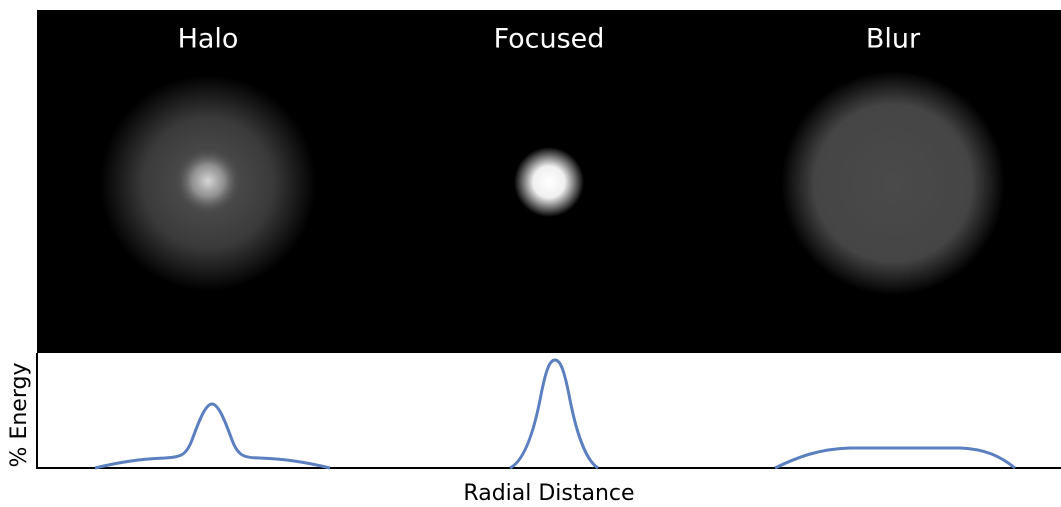  What do you see at coordinates (212, 436) in the screenshot?
I see `halo-profile` at bounding box center [212, 436].